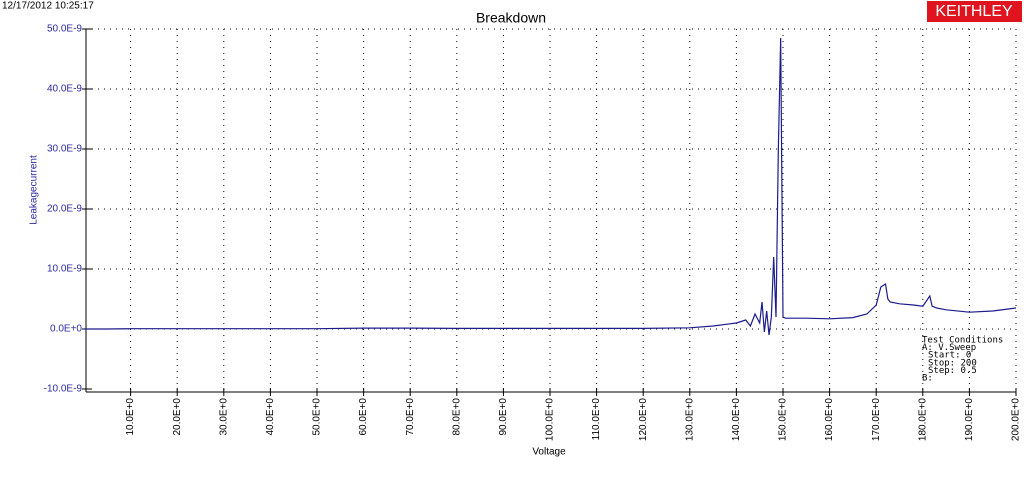  Describe the element at coordinates (130, 417) in the screenshot. I see `x-tick-label: 10.0E+0` at that location.